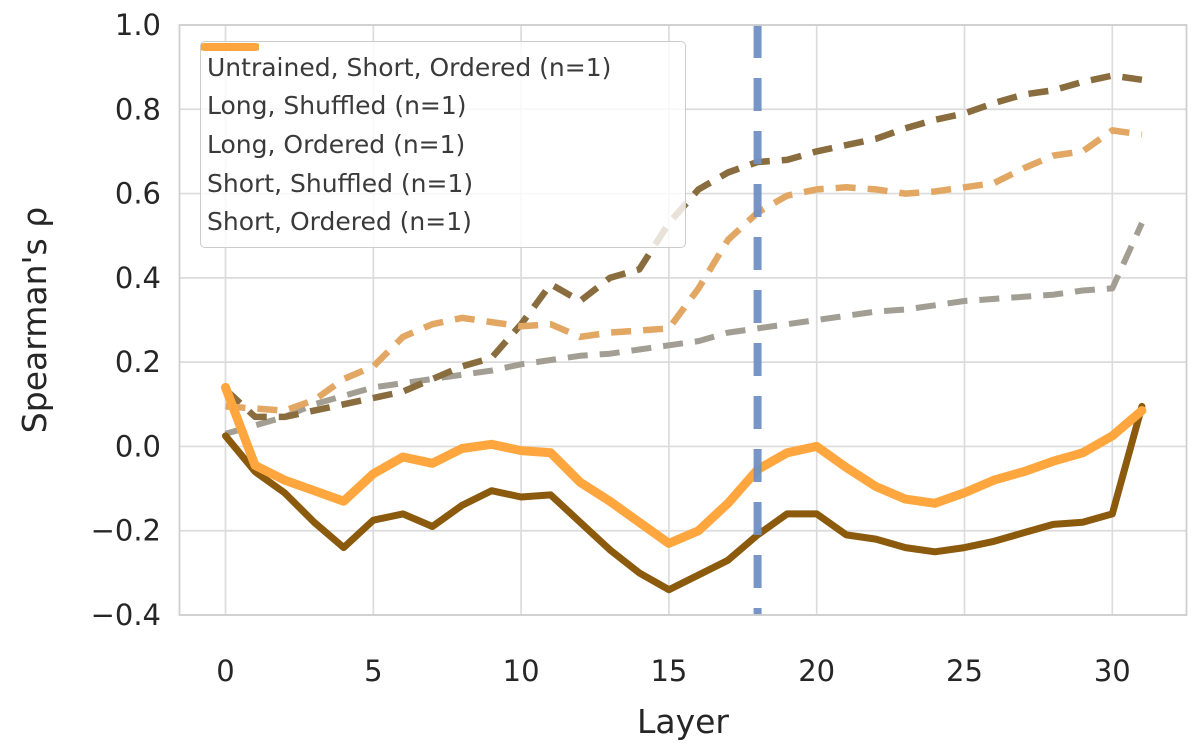  What do you see at coordinates (683, 721) in the screenshot?
I see `x-axis-label: Layer` at bounding box center [683, 721].